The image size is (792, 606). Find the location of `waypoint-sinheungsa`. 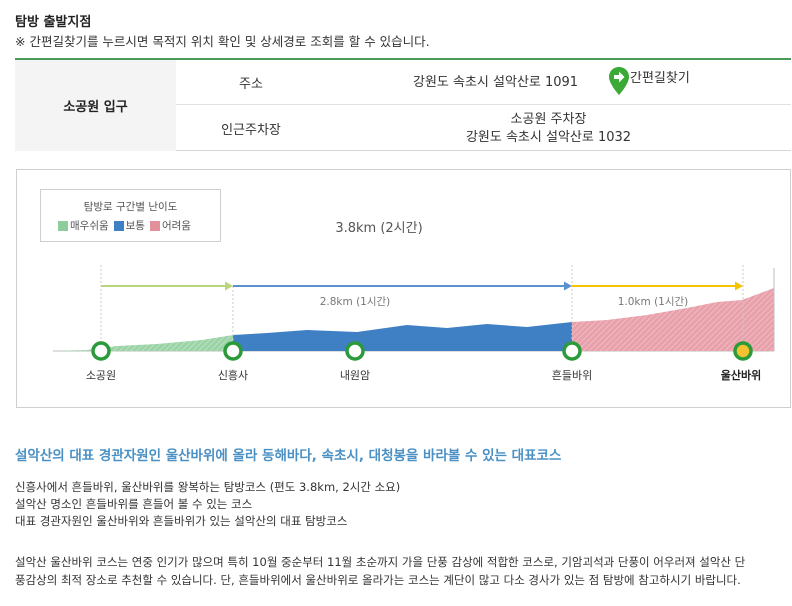

waypoint-sinheungsa is located at coordinates (233, 351).